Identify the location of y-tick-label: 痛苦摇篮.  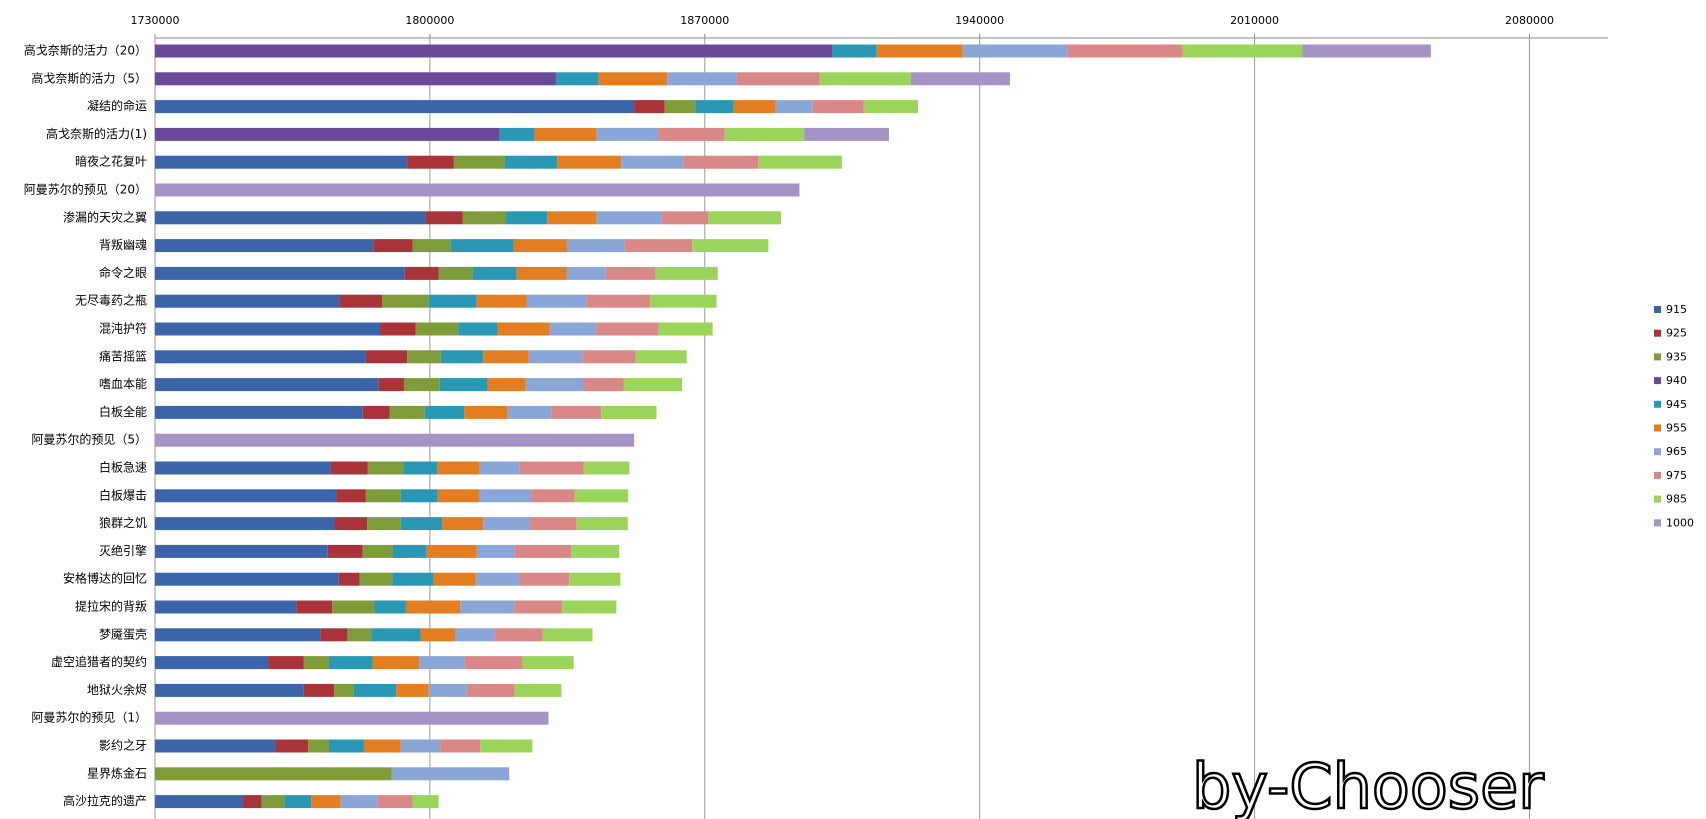
(123, 355).